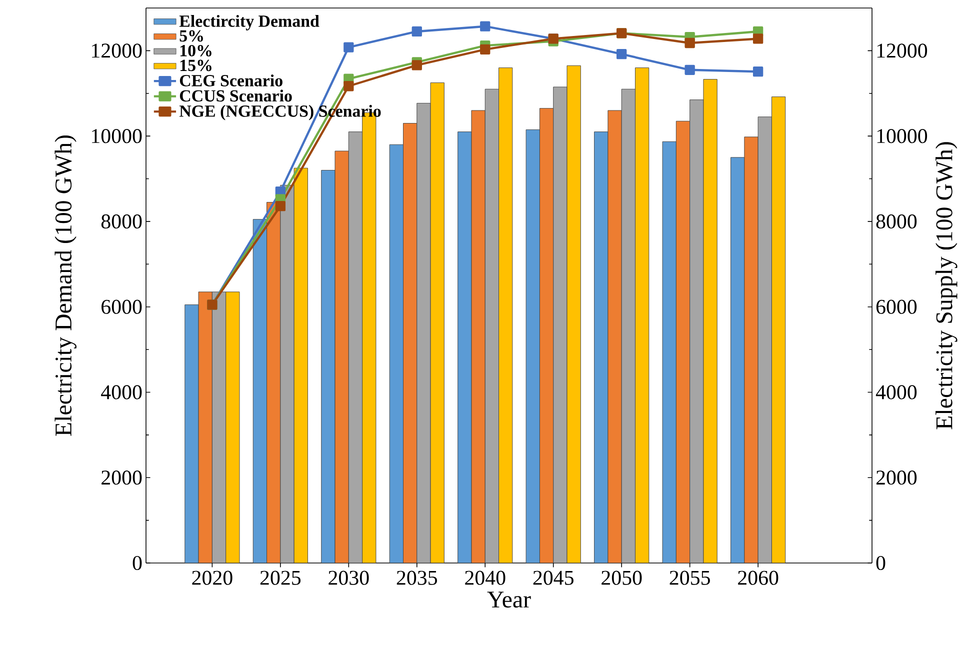 The width and height of the screenshot is (963, 646). Describe the element at coordinates (902, 136) in the screenshot. I see `y2-tick-label: 10000` at that location.